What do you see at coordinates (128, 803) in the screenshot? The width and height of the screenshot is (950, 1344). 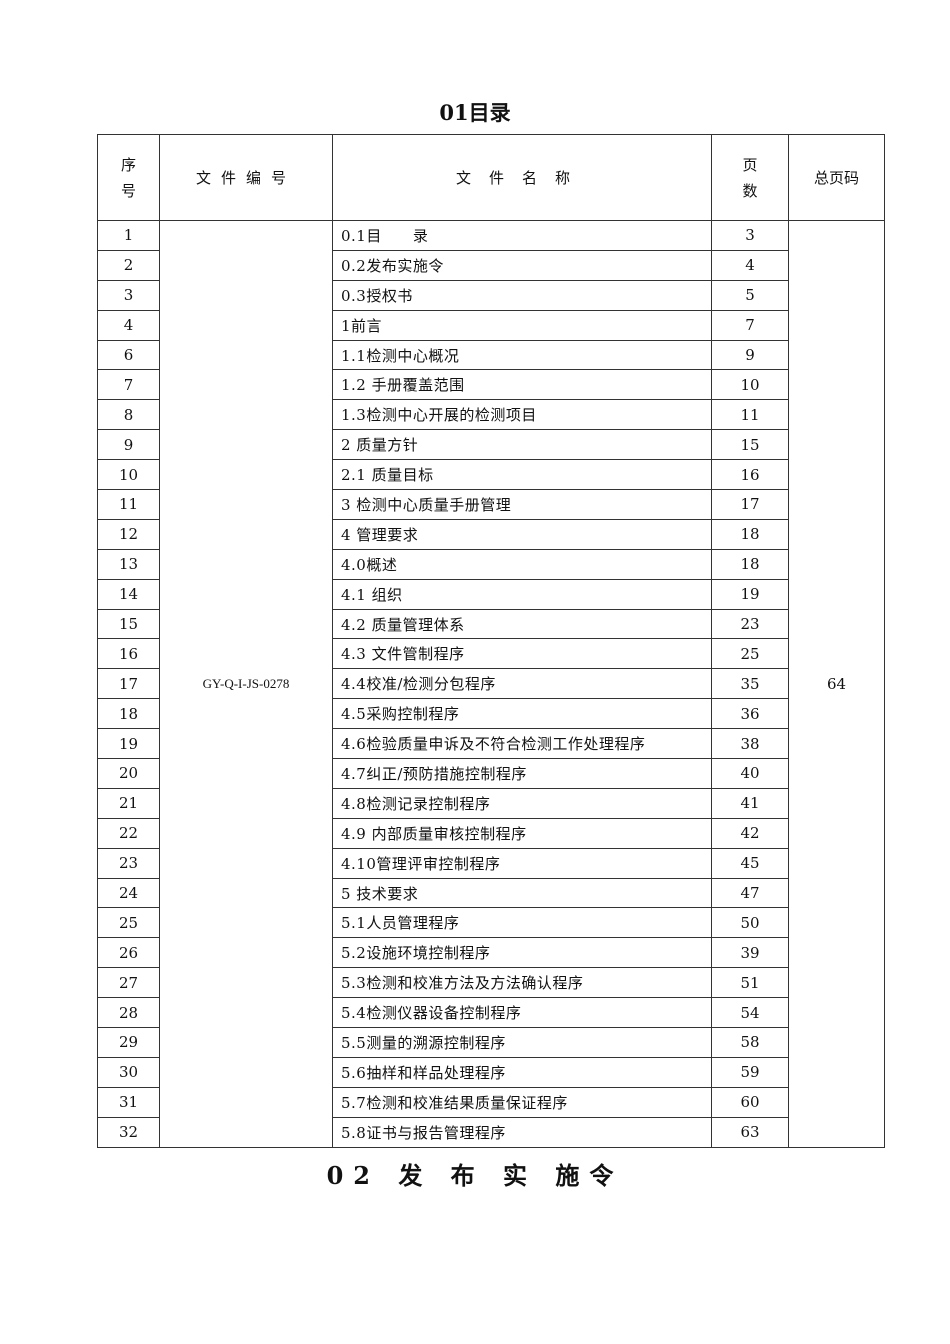 I see `row-seq: 21` at bounding box center [128, 803].